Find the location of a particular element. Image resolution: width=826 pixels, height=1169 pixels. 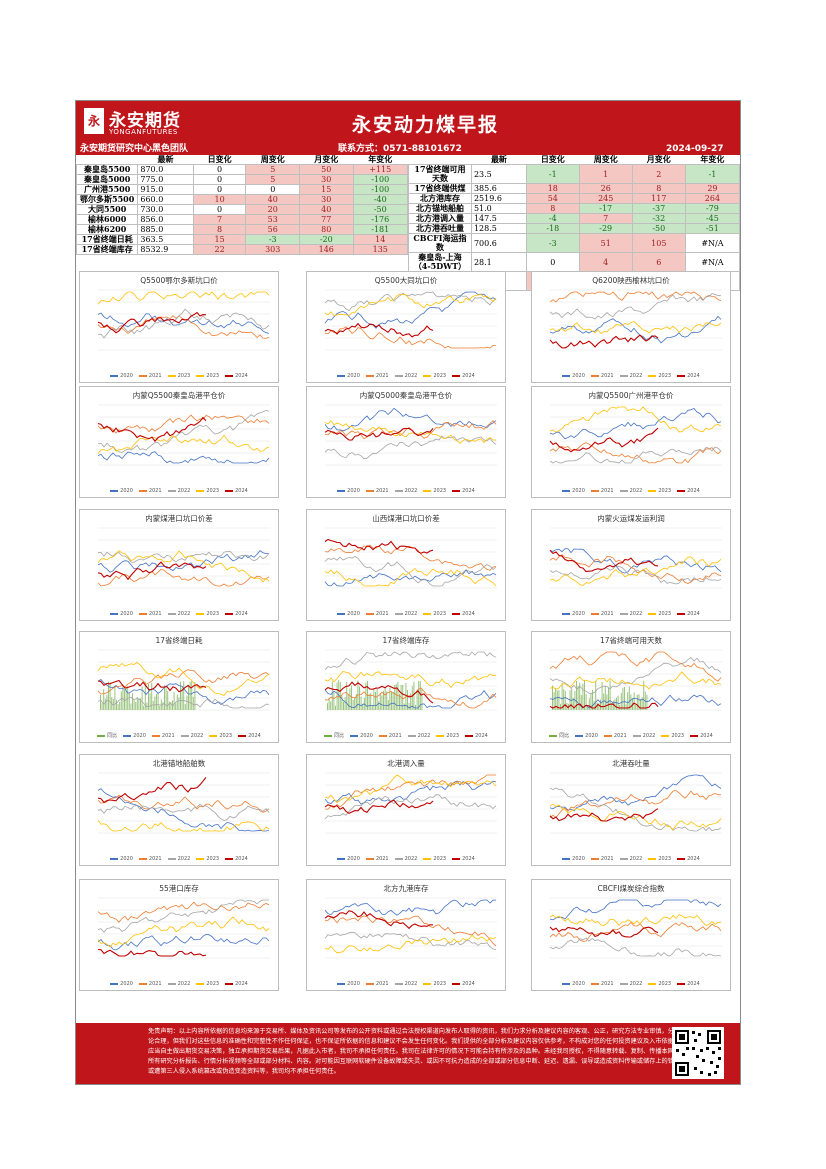

table-cell: 730.0 is located at coordinates (165, 209).